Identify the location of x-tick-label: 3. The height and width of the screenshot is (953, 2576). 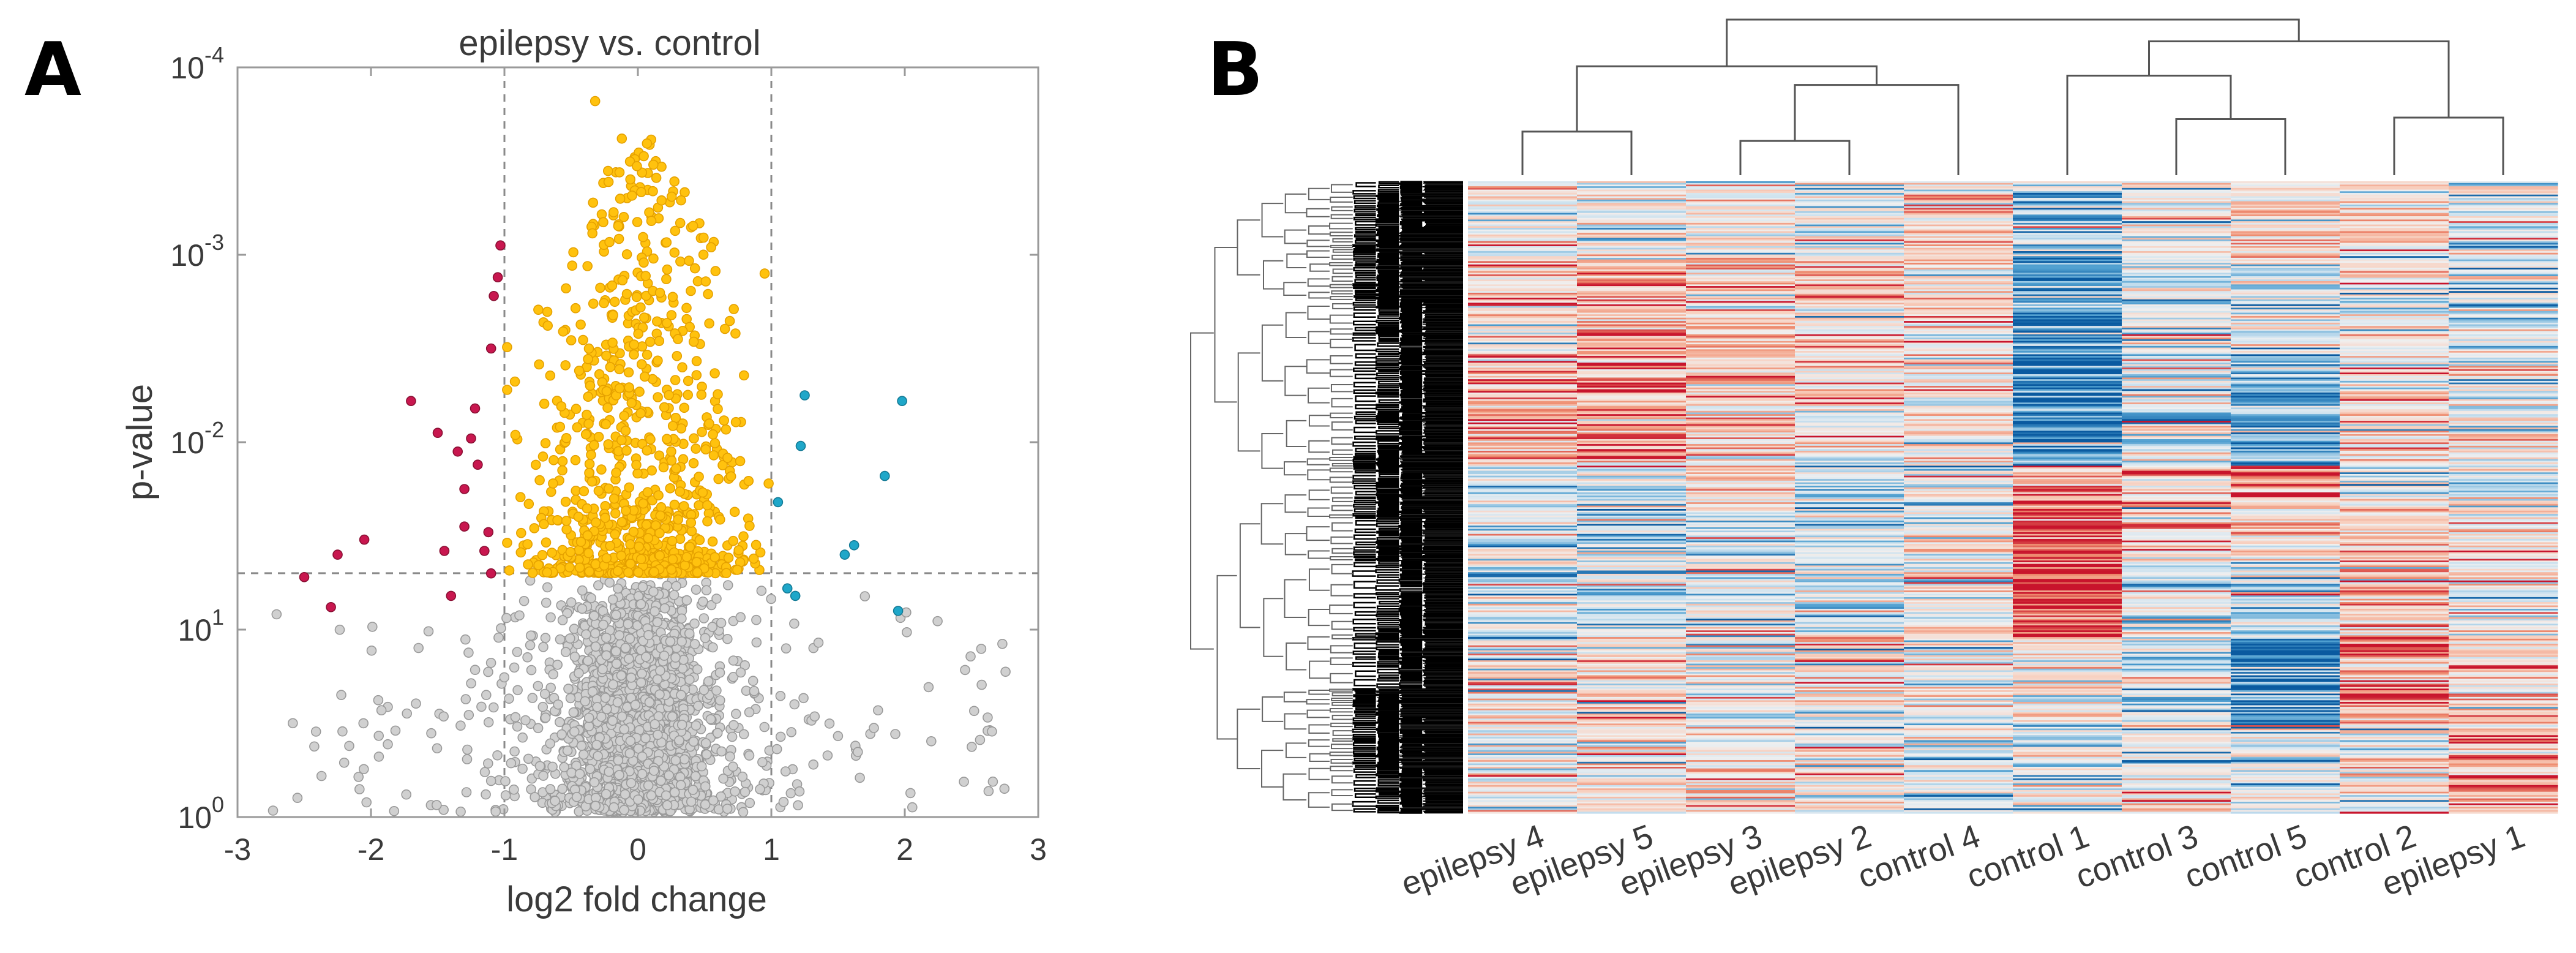
(1038, 849).